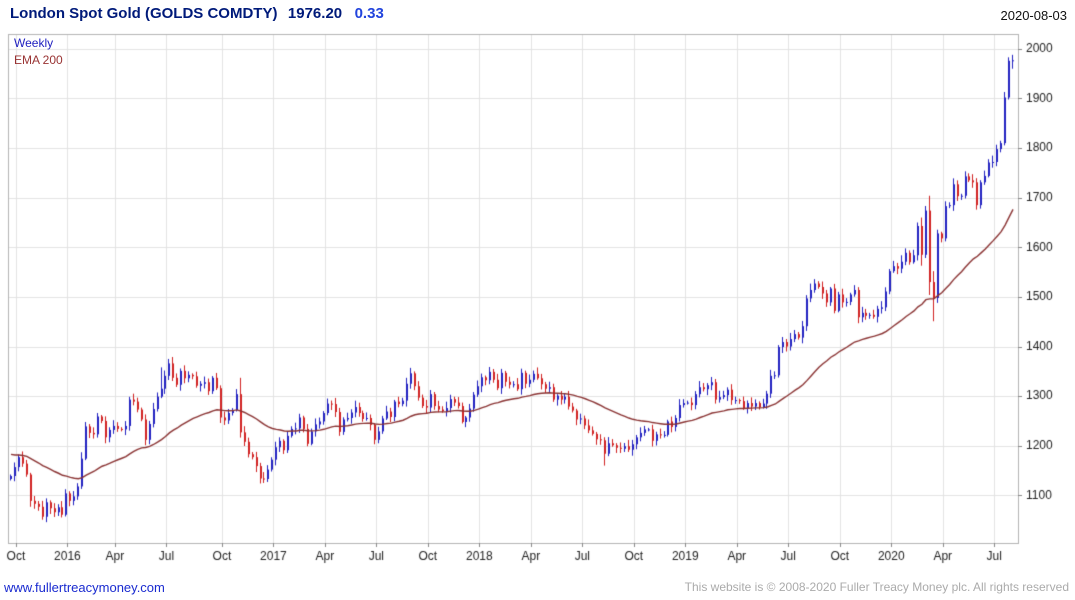  What do you see at coordinates (84, 587) in the screenshot?
I see `fullertreacymoney-link: www.fullertreacymoney.com` at bounding box center [84, 587].